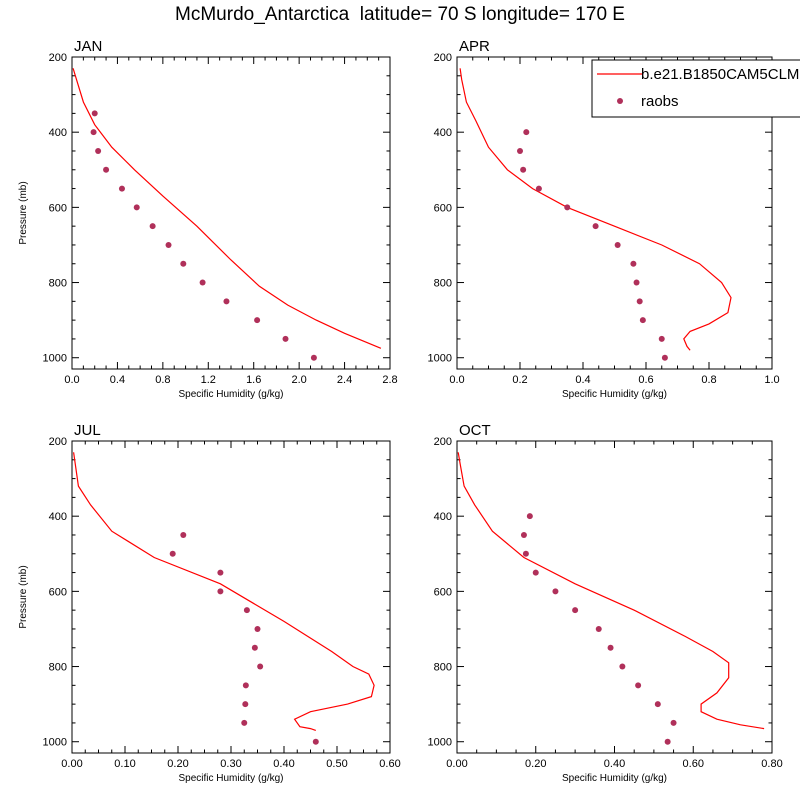  I want to click on x-tick-label: 1.0, so click(771, 380).